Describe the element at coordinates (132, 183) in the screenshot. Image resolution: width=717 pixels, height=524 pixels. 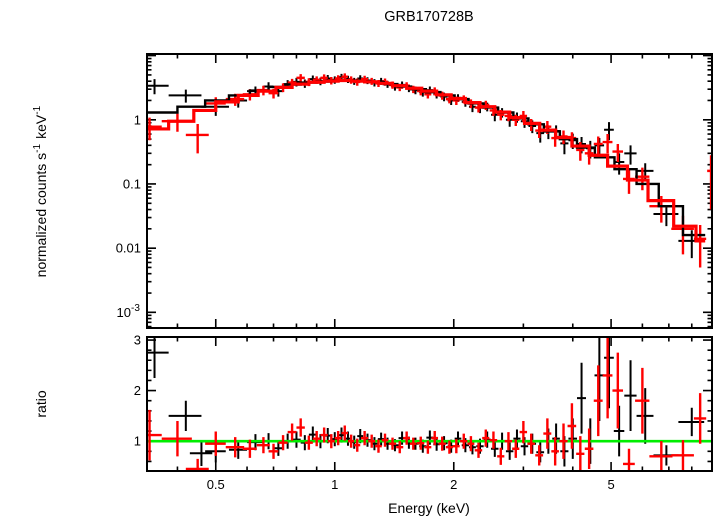
I see `y-tick-label: 0.1` at that location.